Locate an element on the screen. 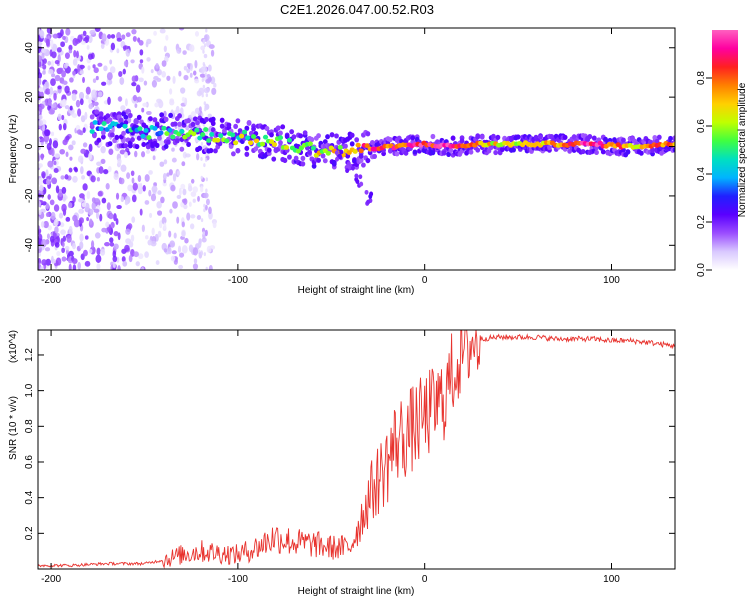 This screenshot has height=600, width=750. x-tick-label: -200 is located at coordinates (51, 579).